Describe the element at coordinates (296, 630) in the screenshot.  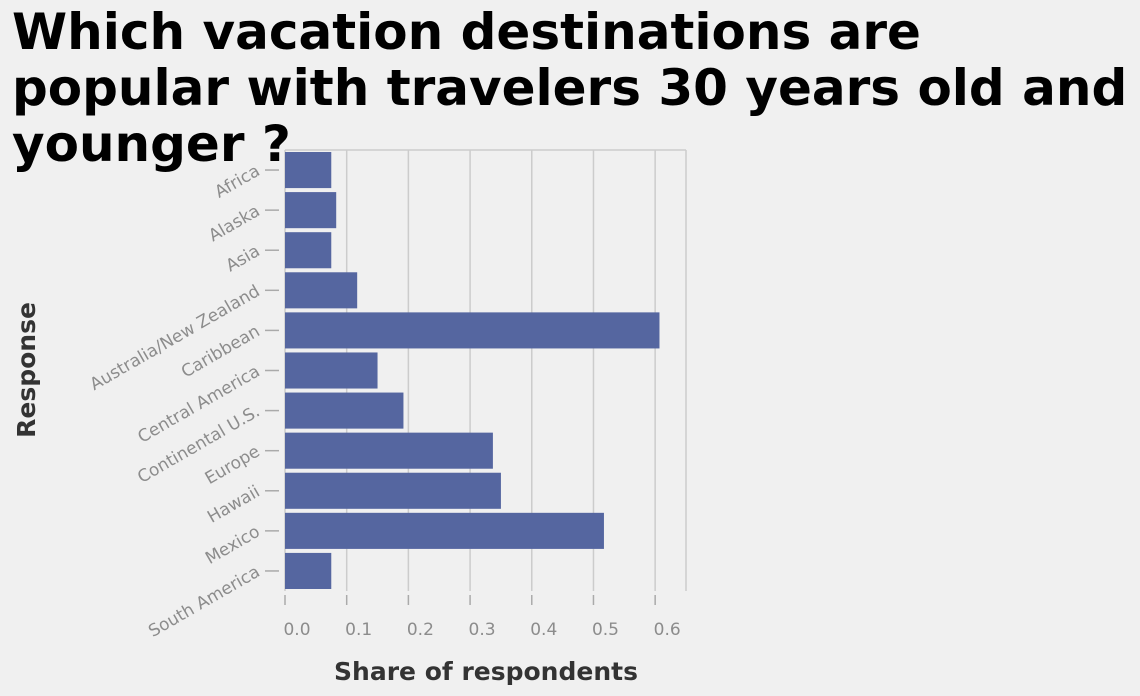
I see `x-tick-label: 0.0` at that location.